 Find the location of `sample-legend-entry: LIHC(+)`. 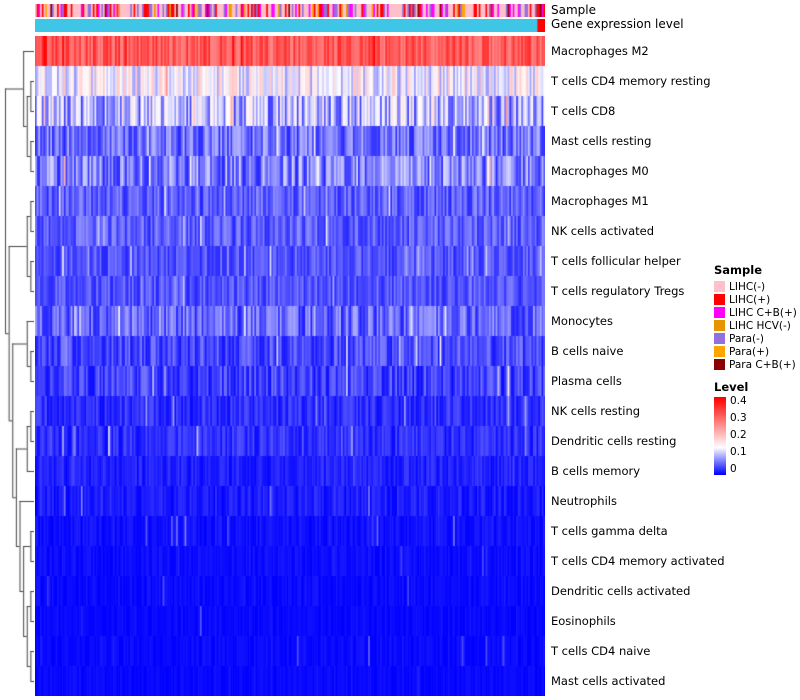

sample-legend-entry: LIHC(+) is located at coordinates (757, 299).